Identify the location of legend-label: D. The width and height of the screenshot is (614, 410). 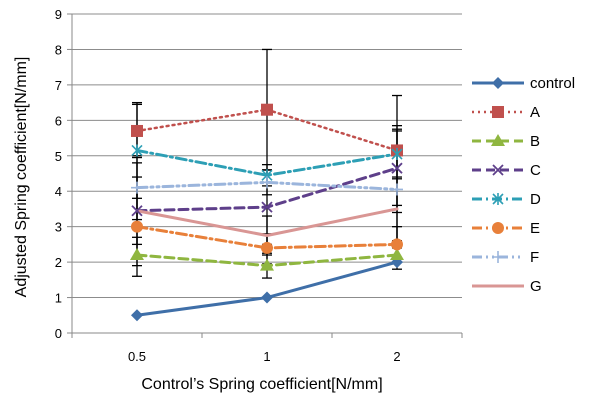
(535, 199).